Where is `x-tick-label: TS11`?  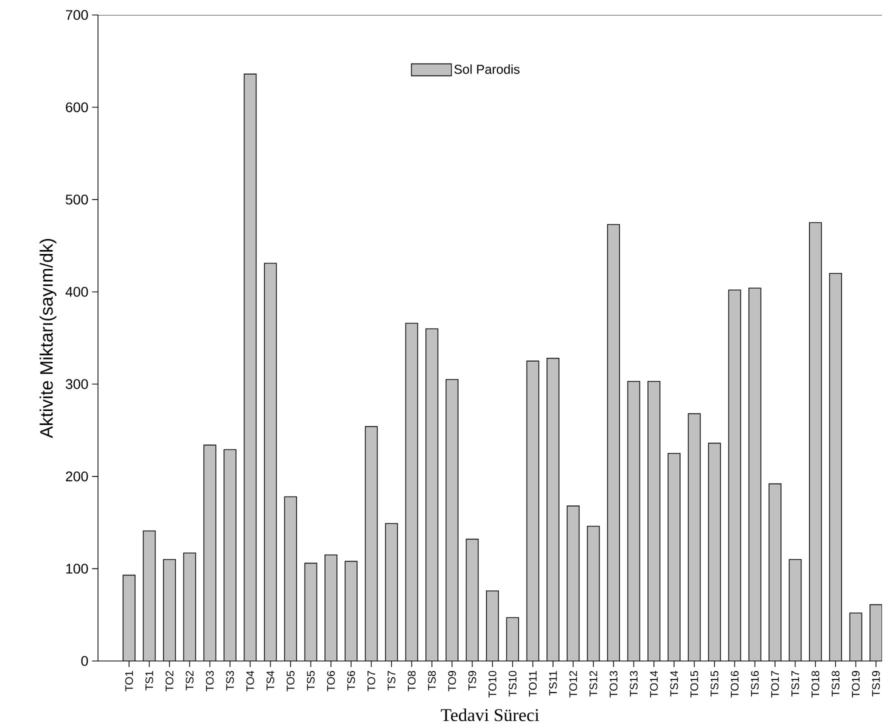
x-tick-label: TS11 is located at coordinates (553, 683).